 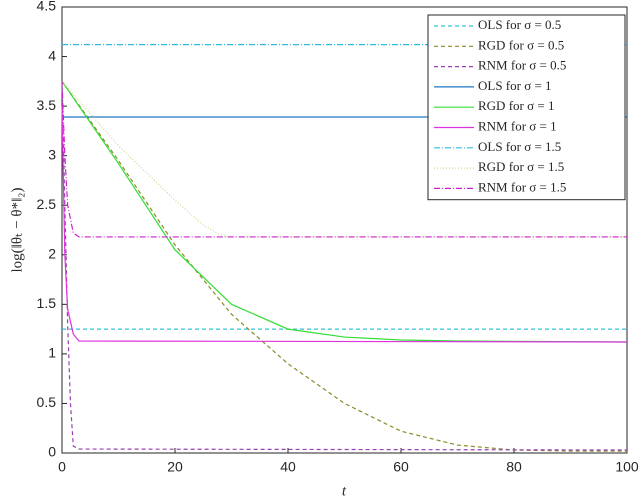 What do you see at coordinates (401, 467) in the screenshot?
I see `x-tick-label: 60` at bounding box center [401, 467].